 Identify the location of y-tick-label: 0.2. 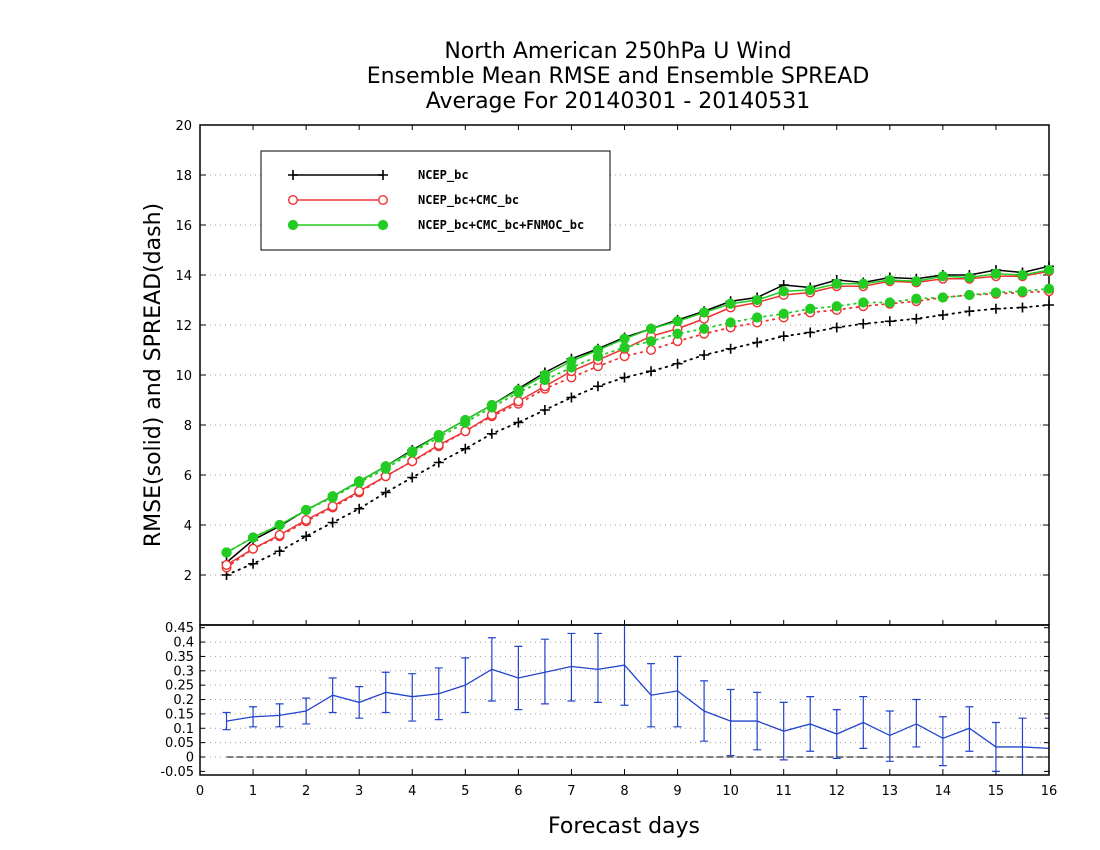
(183, 700).